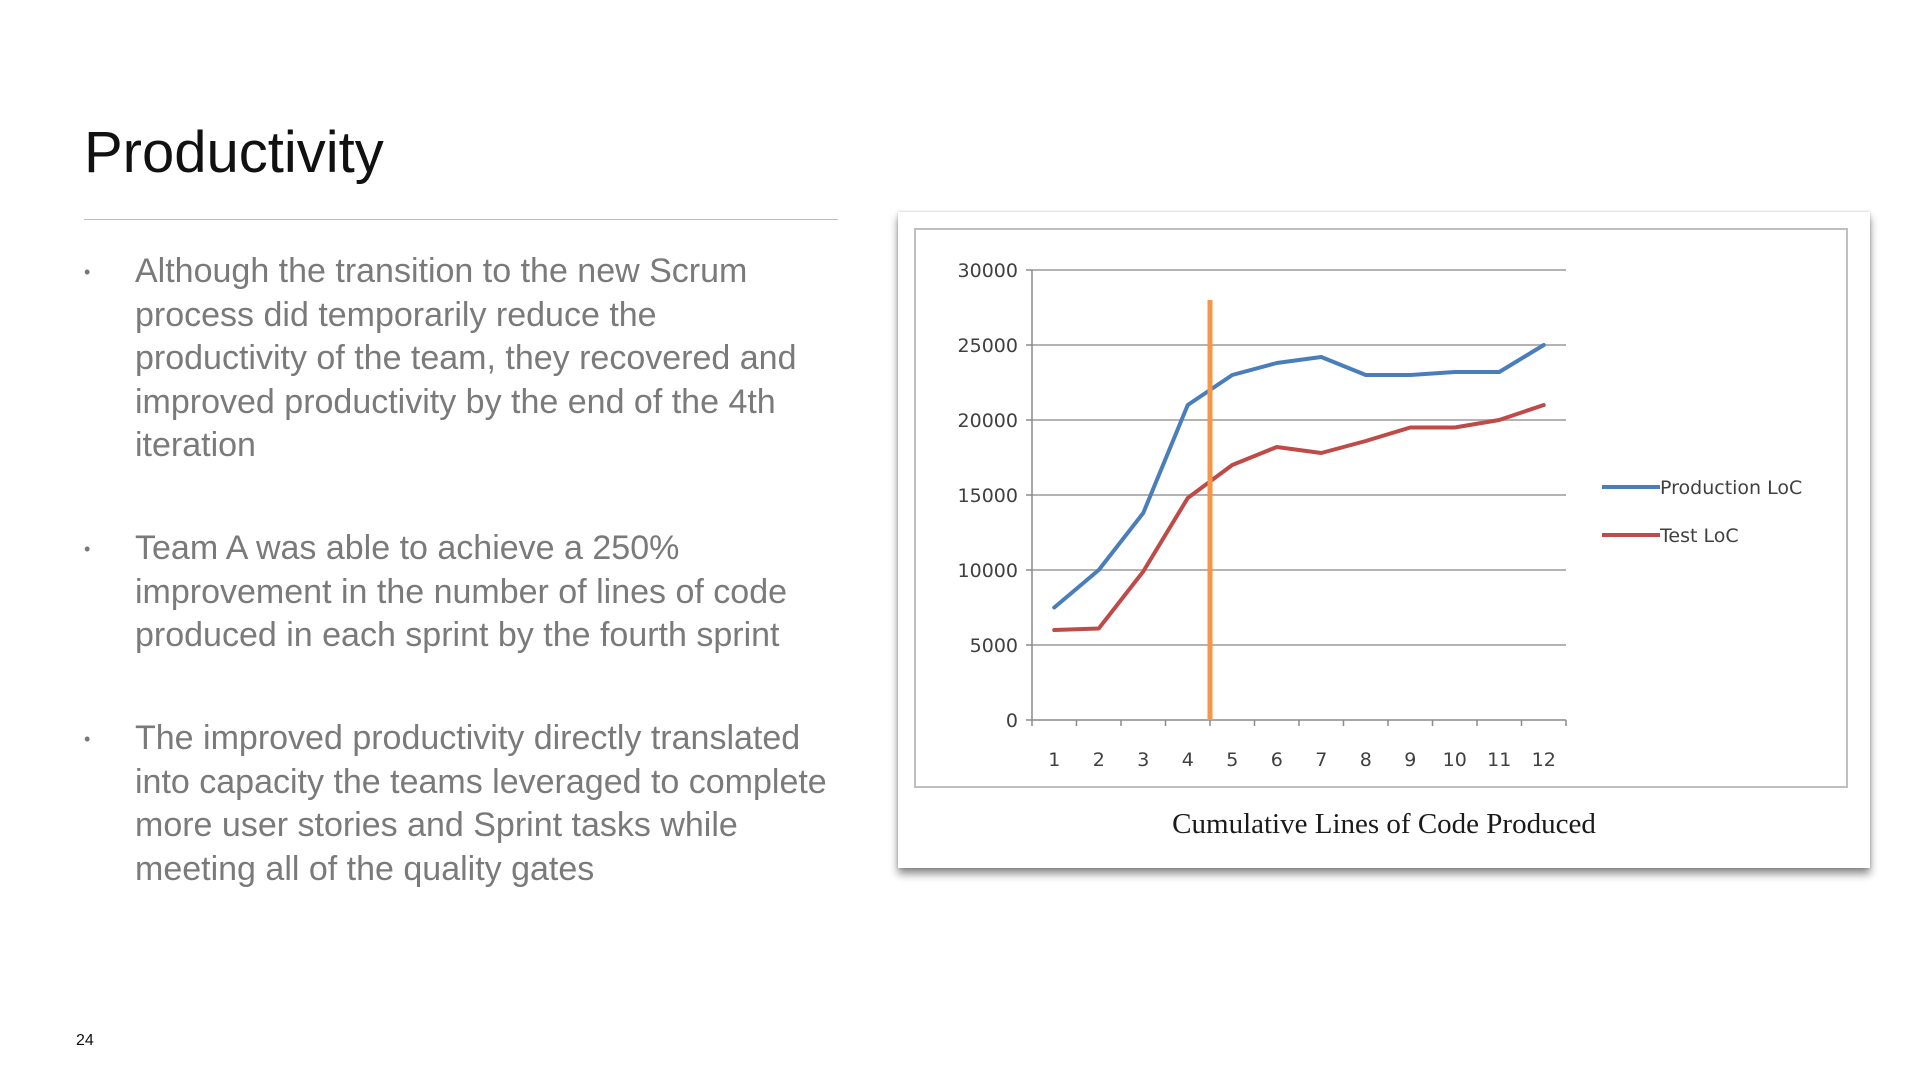  I want to click on y-tick-label: 10000, so click(988, 571).